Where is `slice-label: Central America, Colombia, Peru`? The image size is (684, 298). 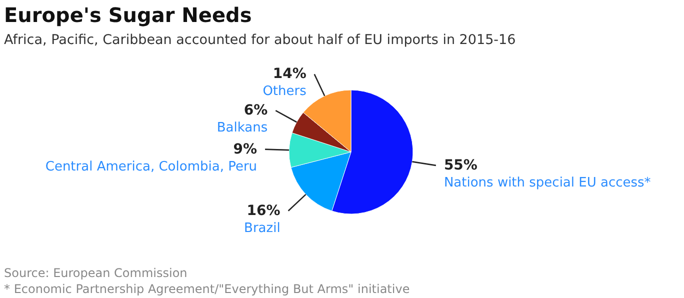 slice-label: Central America, Colombia, Peru is located at coordinates (151, 166).